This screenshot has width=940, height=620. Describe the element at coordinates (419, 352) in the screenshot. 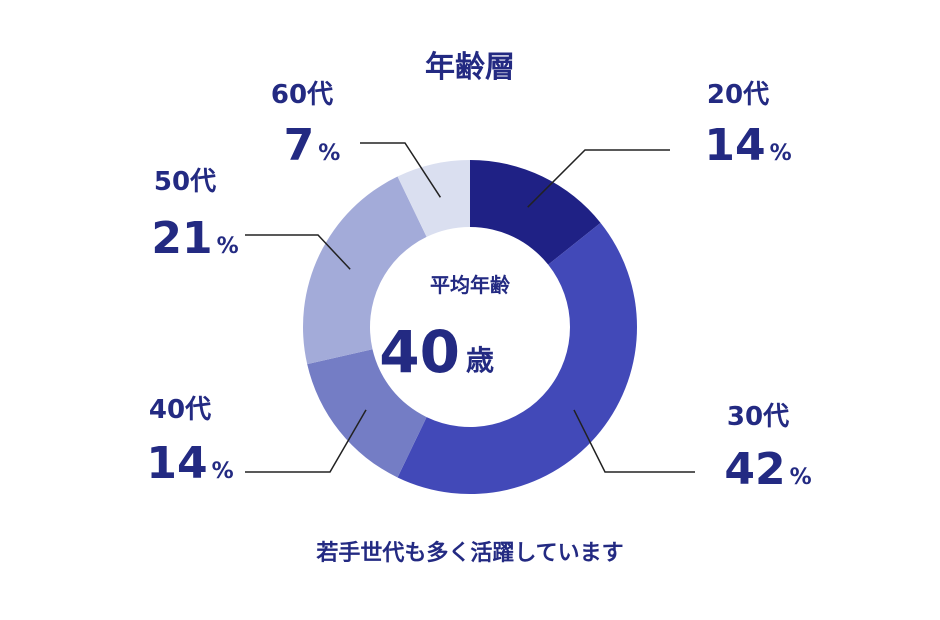

I see `center-value: 40` at that location.